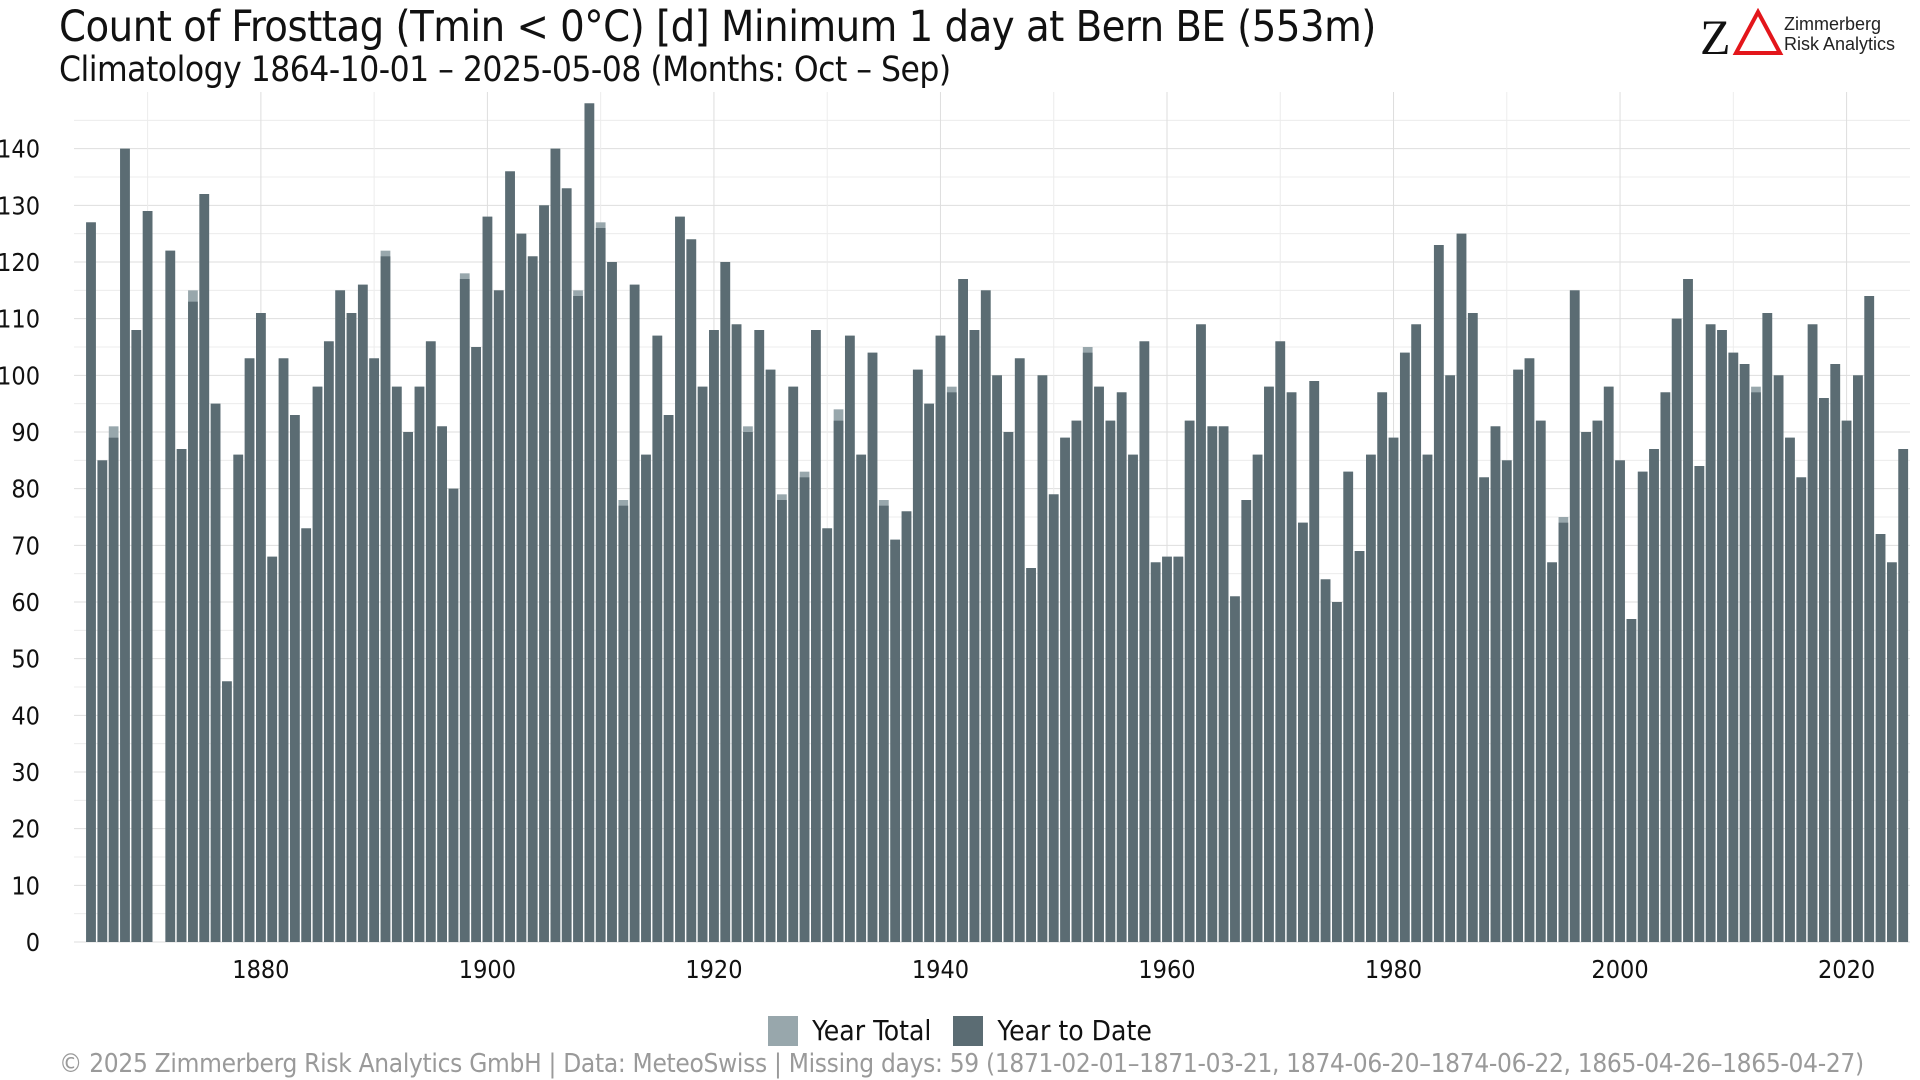 The width and height of the screenshot is (1920, 1080). Describe the element at coordinates (1393, 969) in the screenshot. I see `x-tick-label: 1980` at that location.